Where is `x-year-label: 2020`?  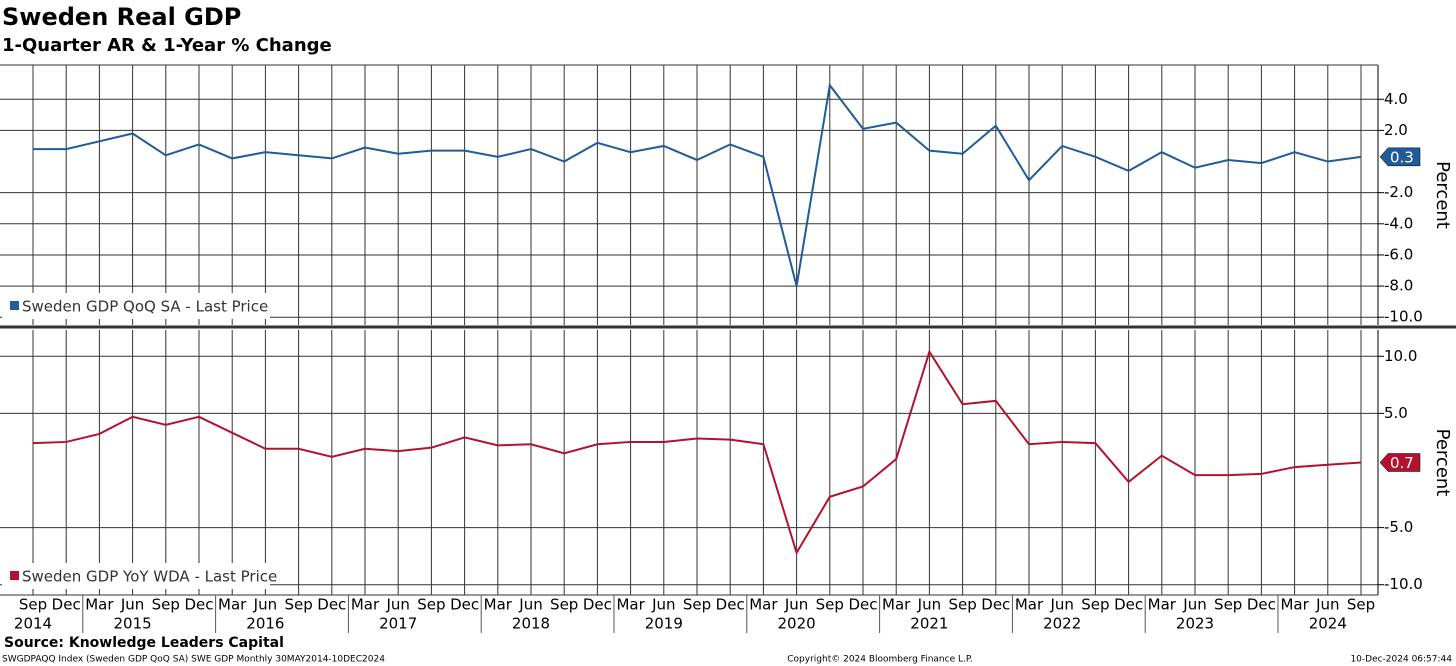 x-year-label: 2020 is located at coordinates (797, 624).